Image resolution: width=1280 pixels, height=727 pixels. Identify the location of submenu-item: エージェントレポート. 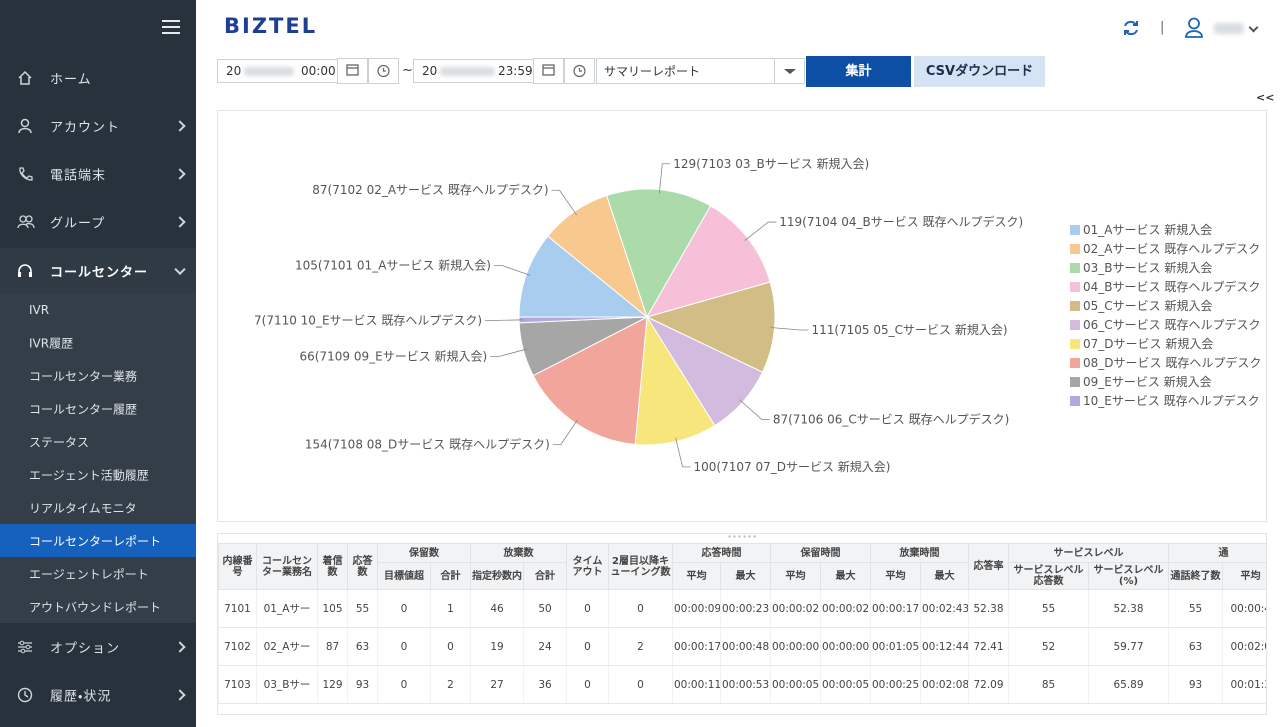
(98, 573).